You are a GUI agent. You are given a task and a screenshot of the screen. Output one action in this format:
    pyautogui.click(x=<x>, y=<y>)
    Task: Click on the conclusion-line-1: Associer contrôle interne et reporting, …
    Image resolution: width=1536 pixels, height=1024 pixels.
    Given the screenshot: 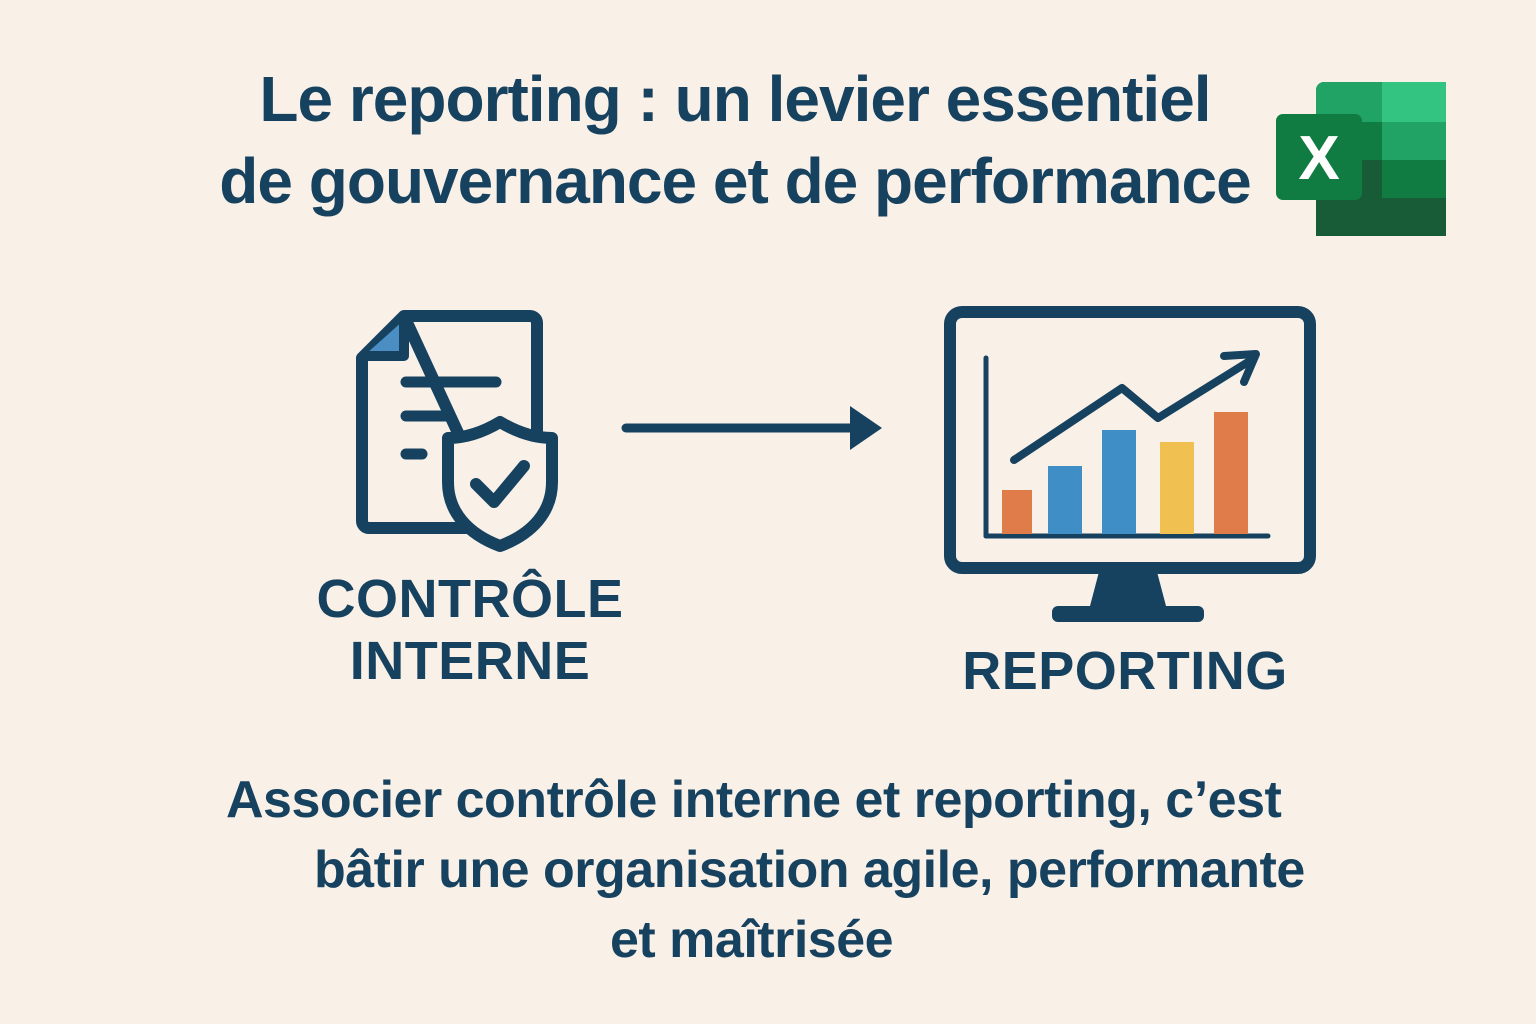 What is the action you would take?
    pyautogui.click(x=754, y=800)
    